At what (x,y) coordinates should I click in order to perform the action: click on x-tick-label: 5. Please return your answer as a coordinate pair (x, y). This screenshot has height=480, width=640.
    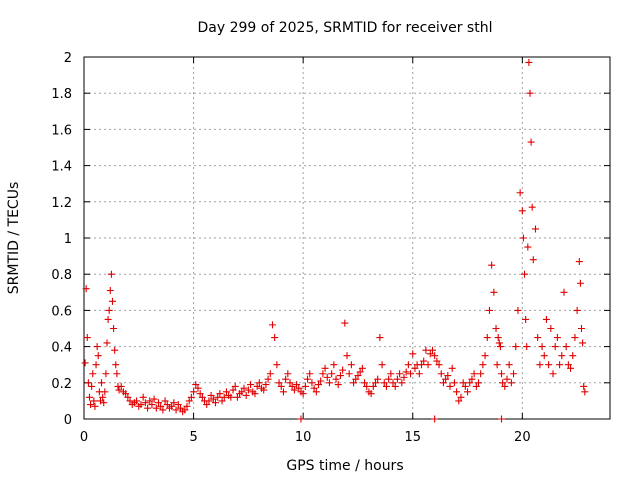
    Looking at the image, I should click on (193, 437).